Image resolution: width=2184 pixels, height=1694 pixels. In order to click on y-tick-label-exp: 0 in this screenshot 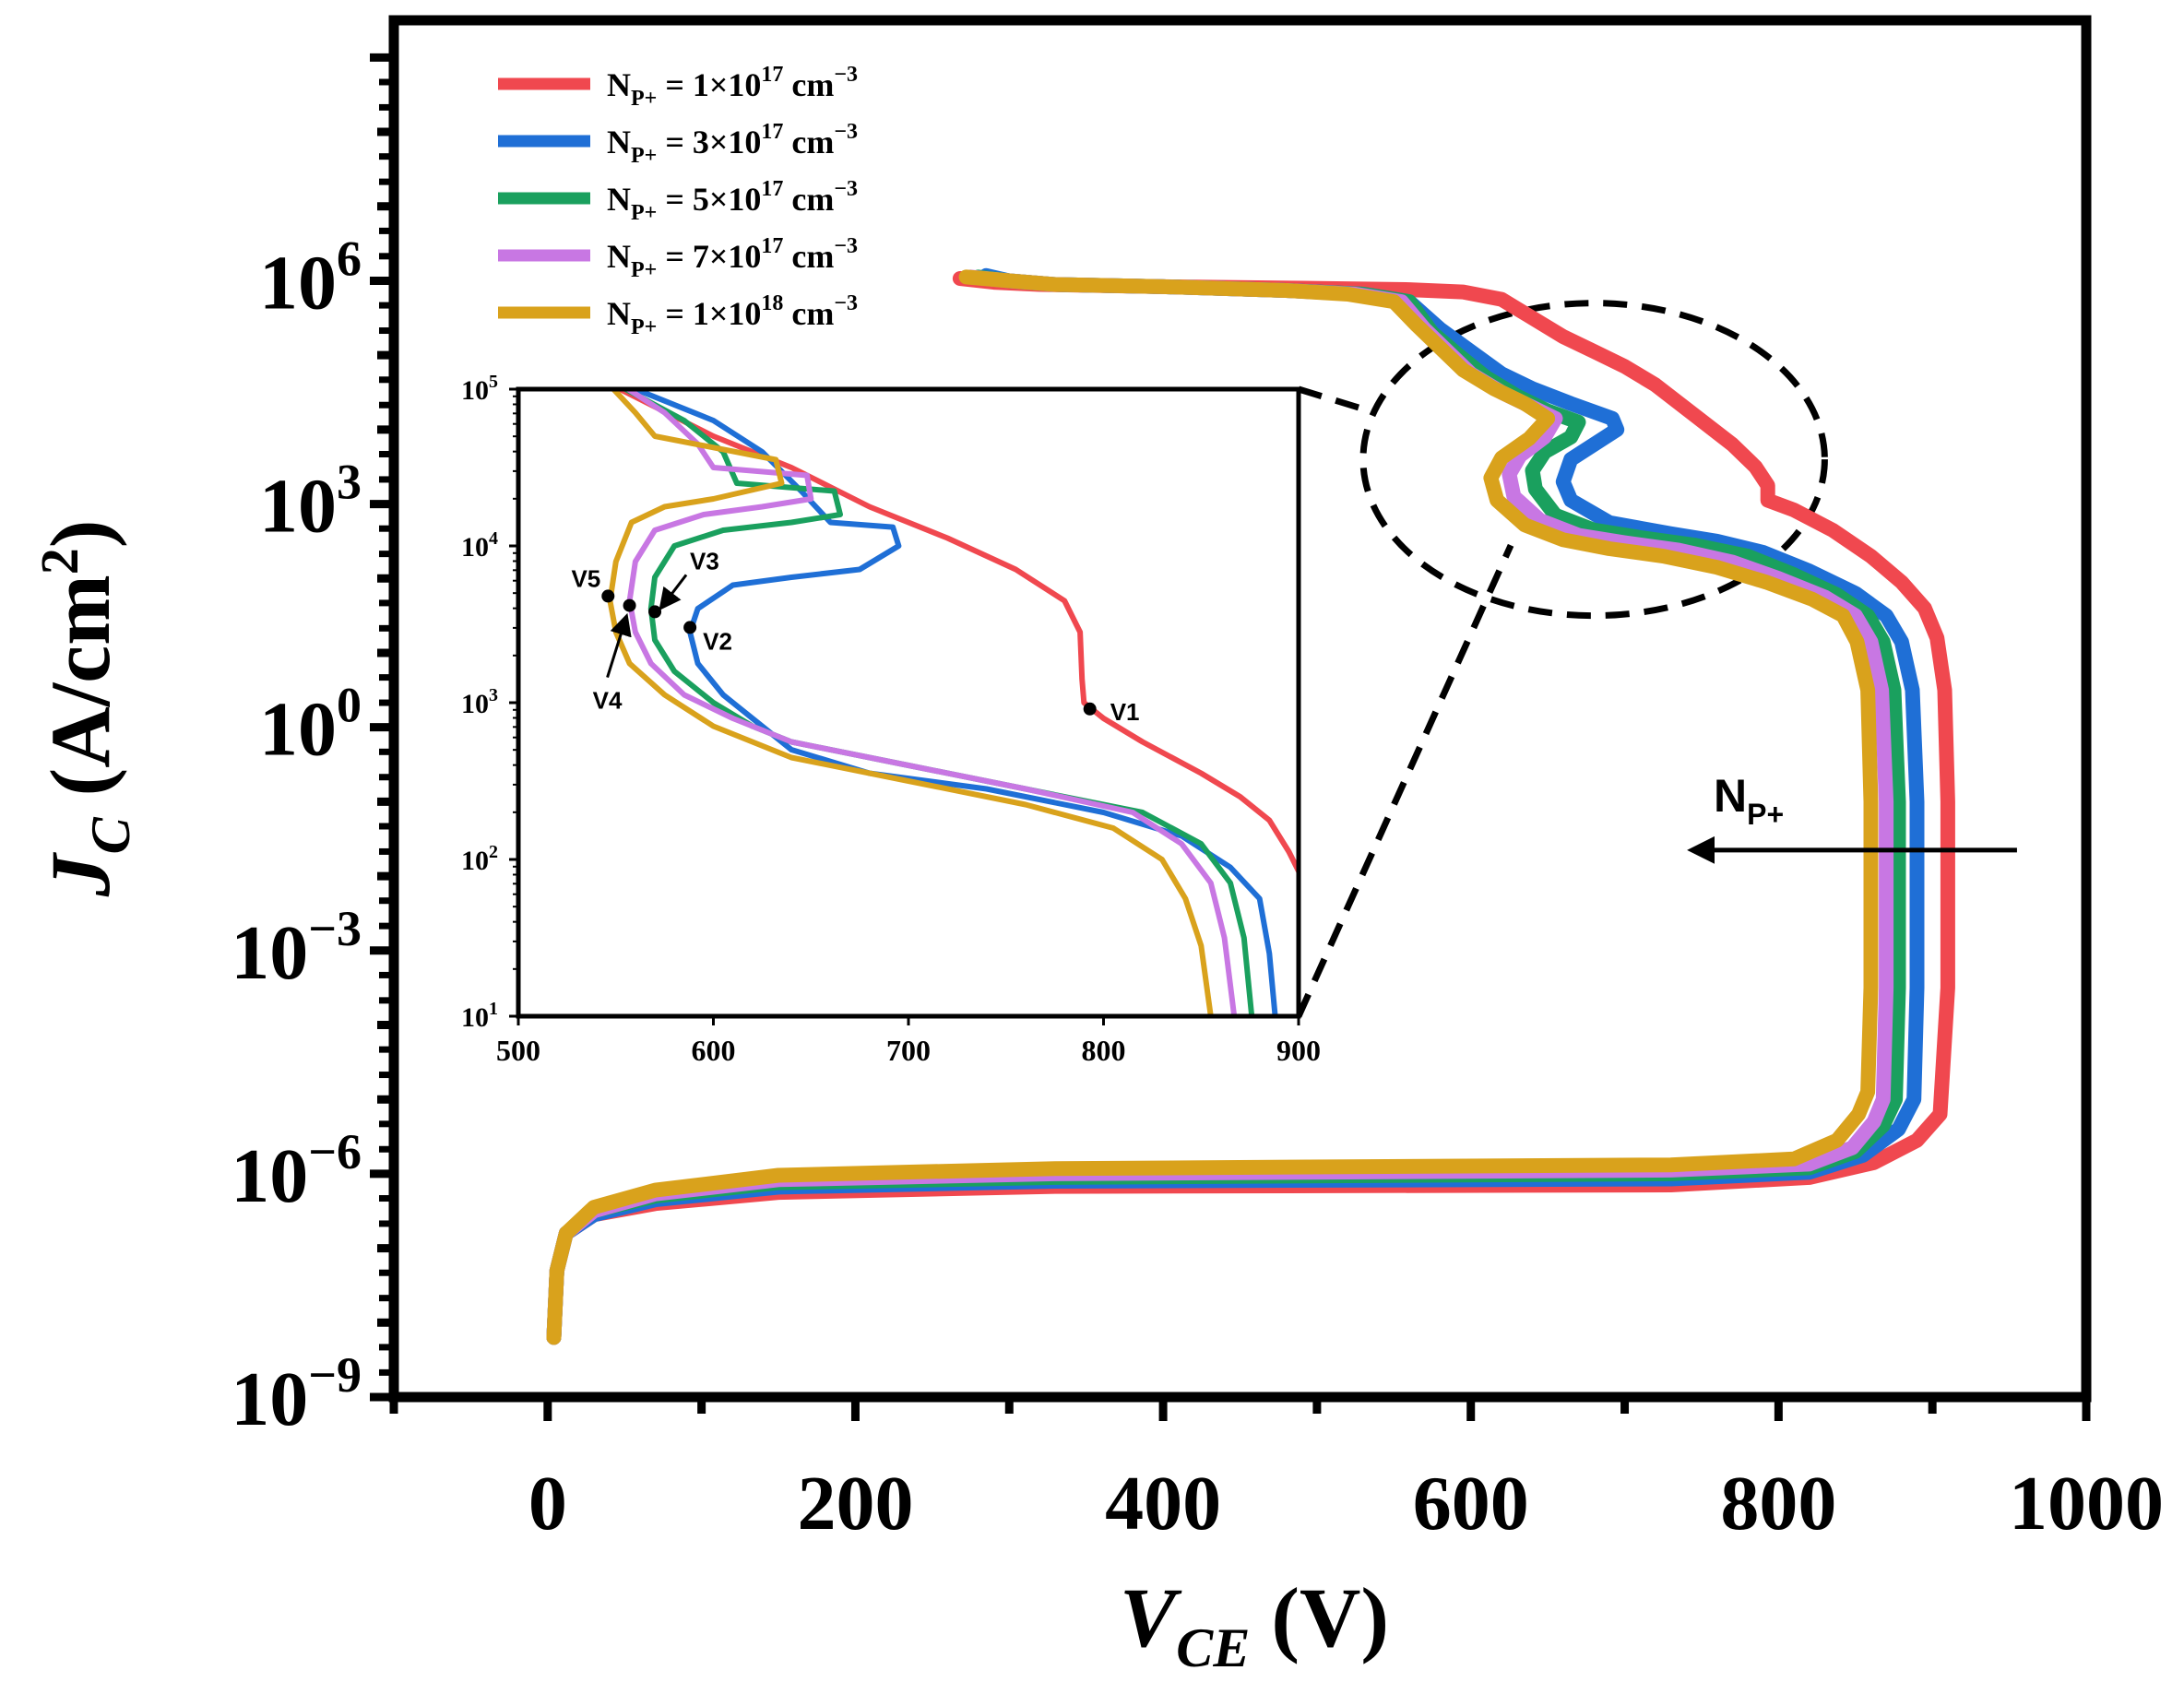, I will do `click(349, 706)`.